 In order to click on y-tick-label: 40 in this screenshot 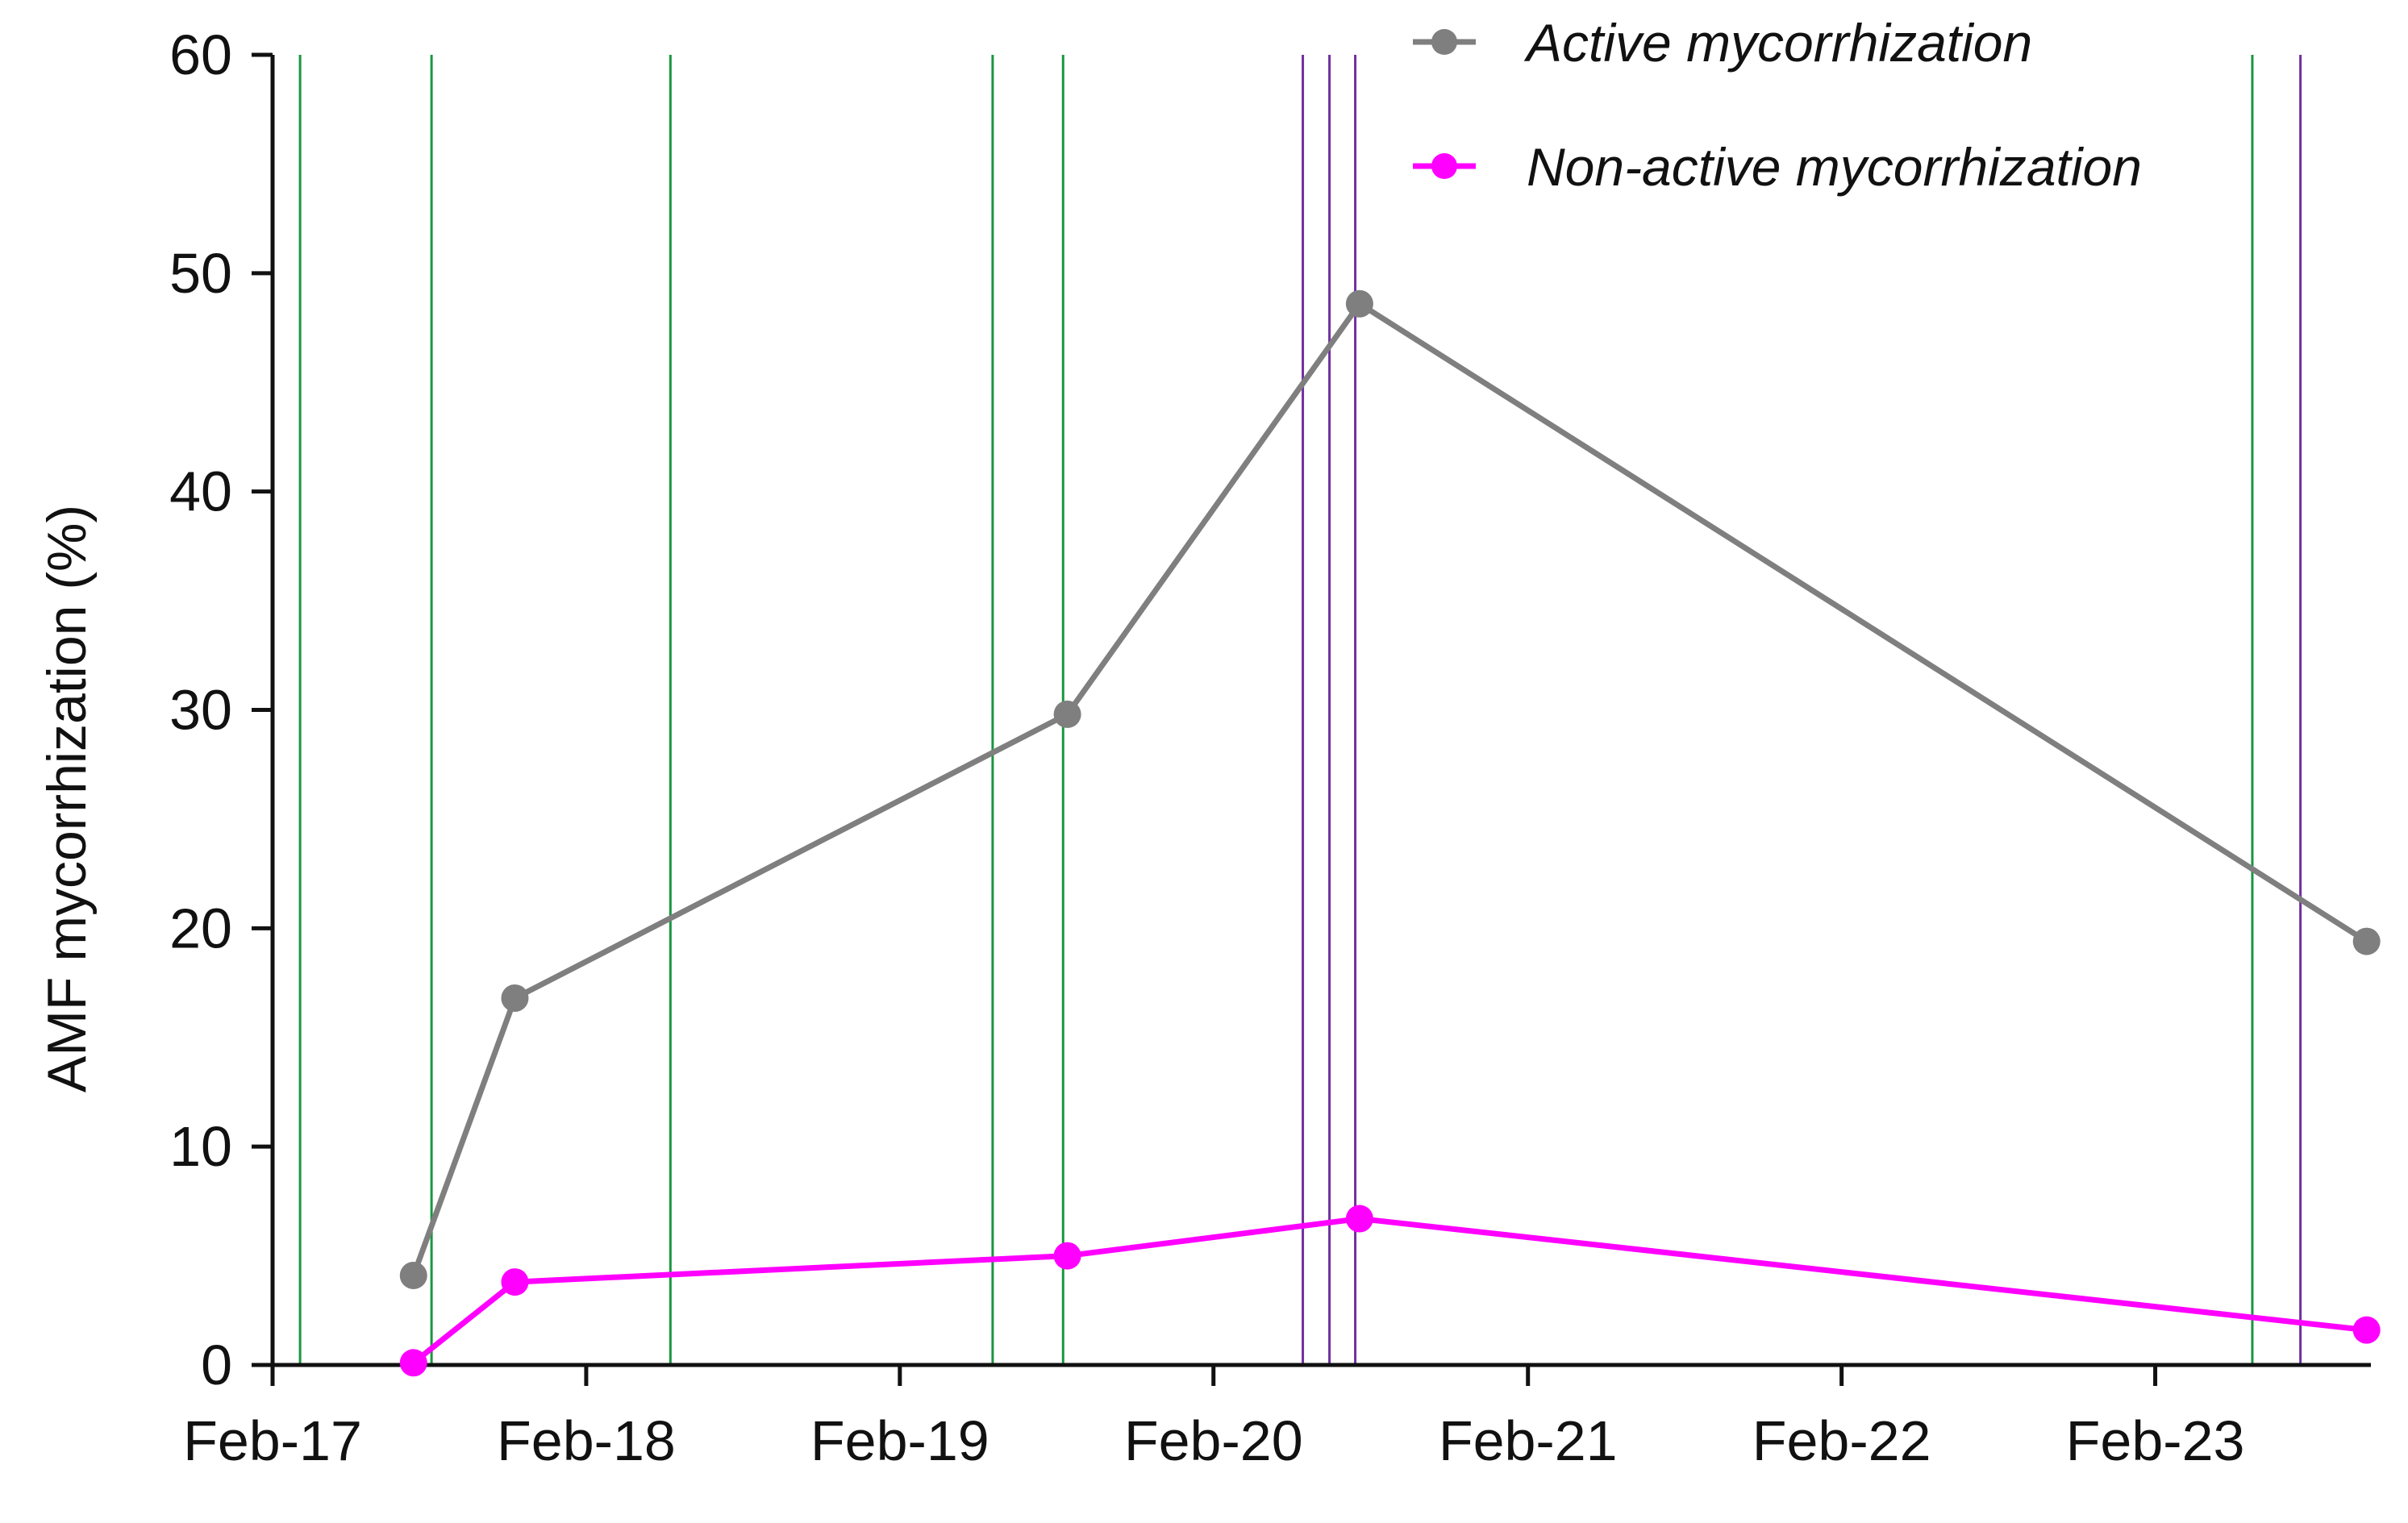, I will do `click(200, 491)`.